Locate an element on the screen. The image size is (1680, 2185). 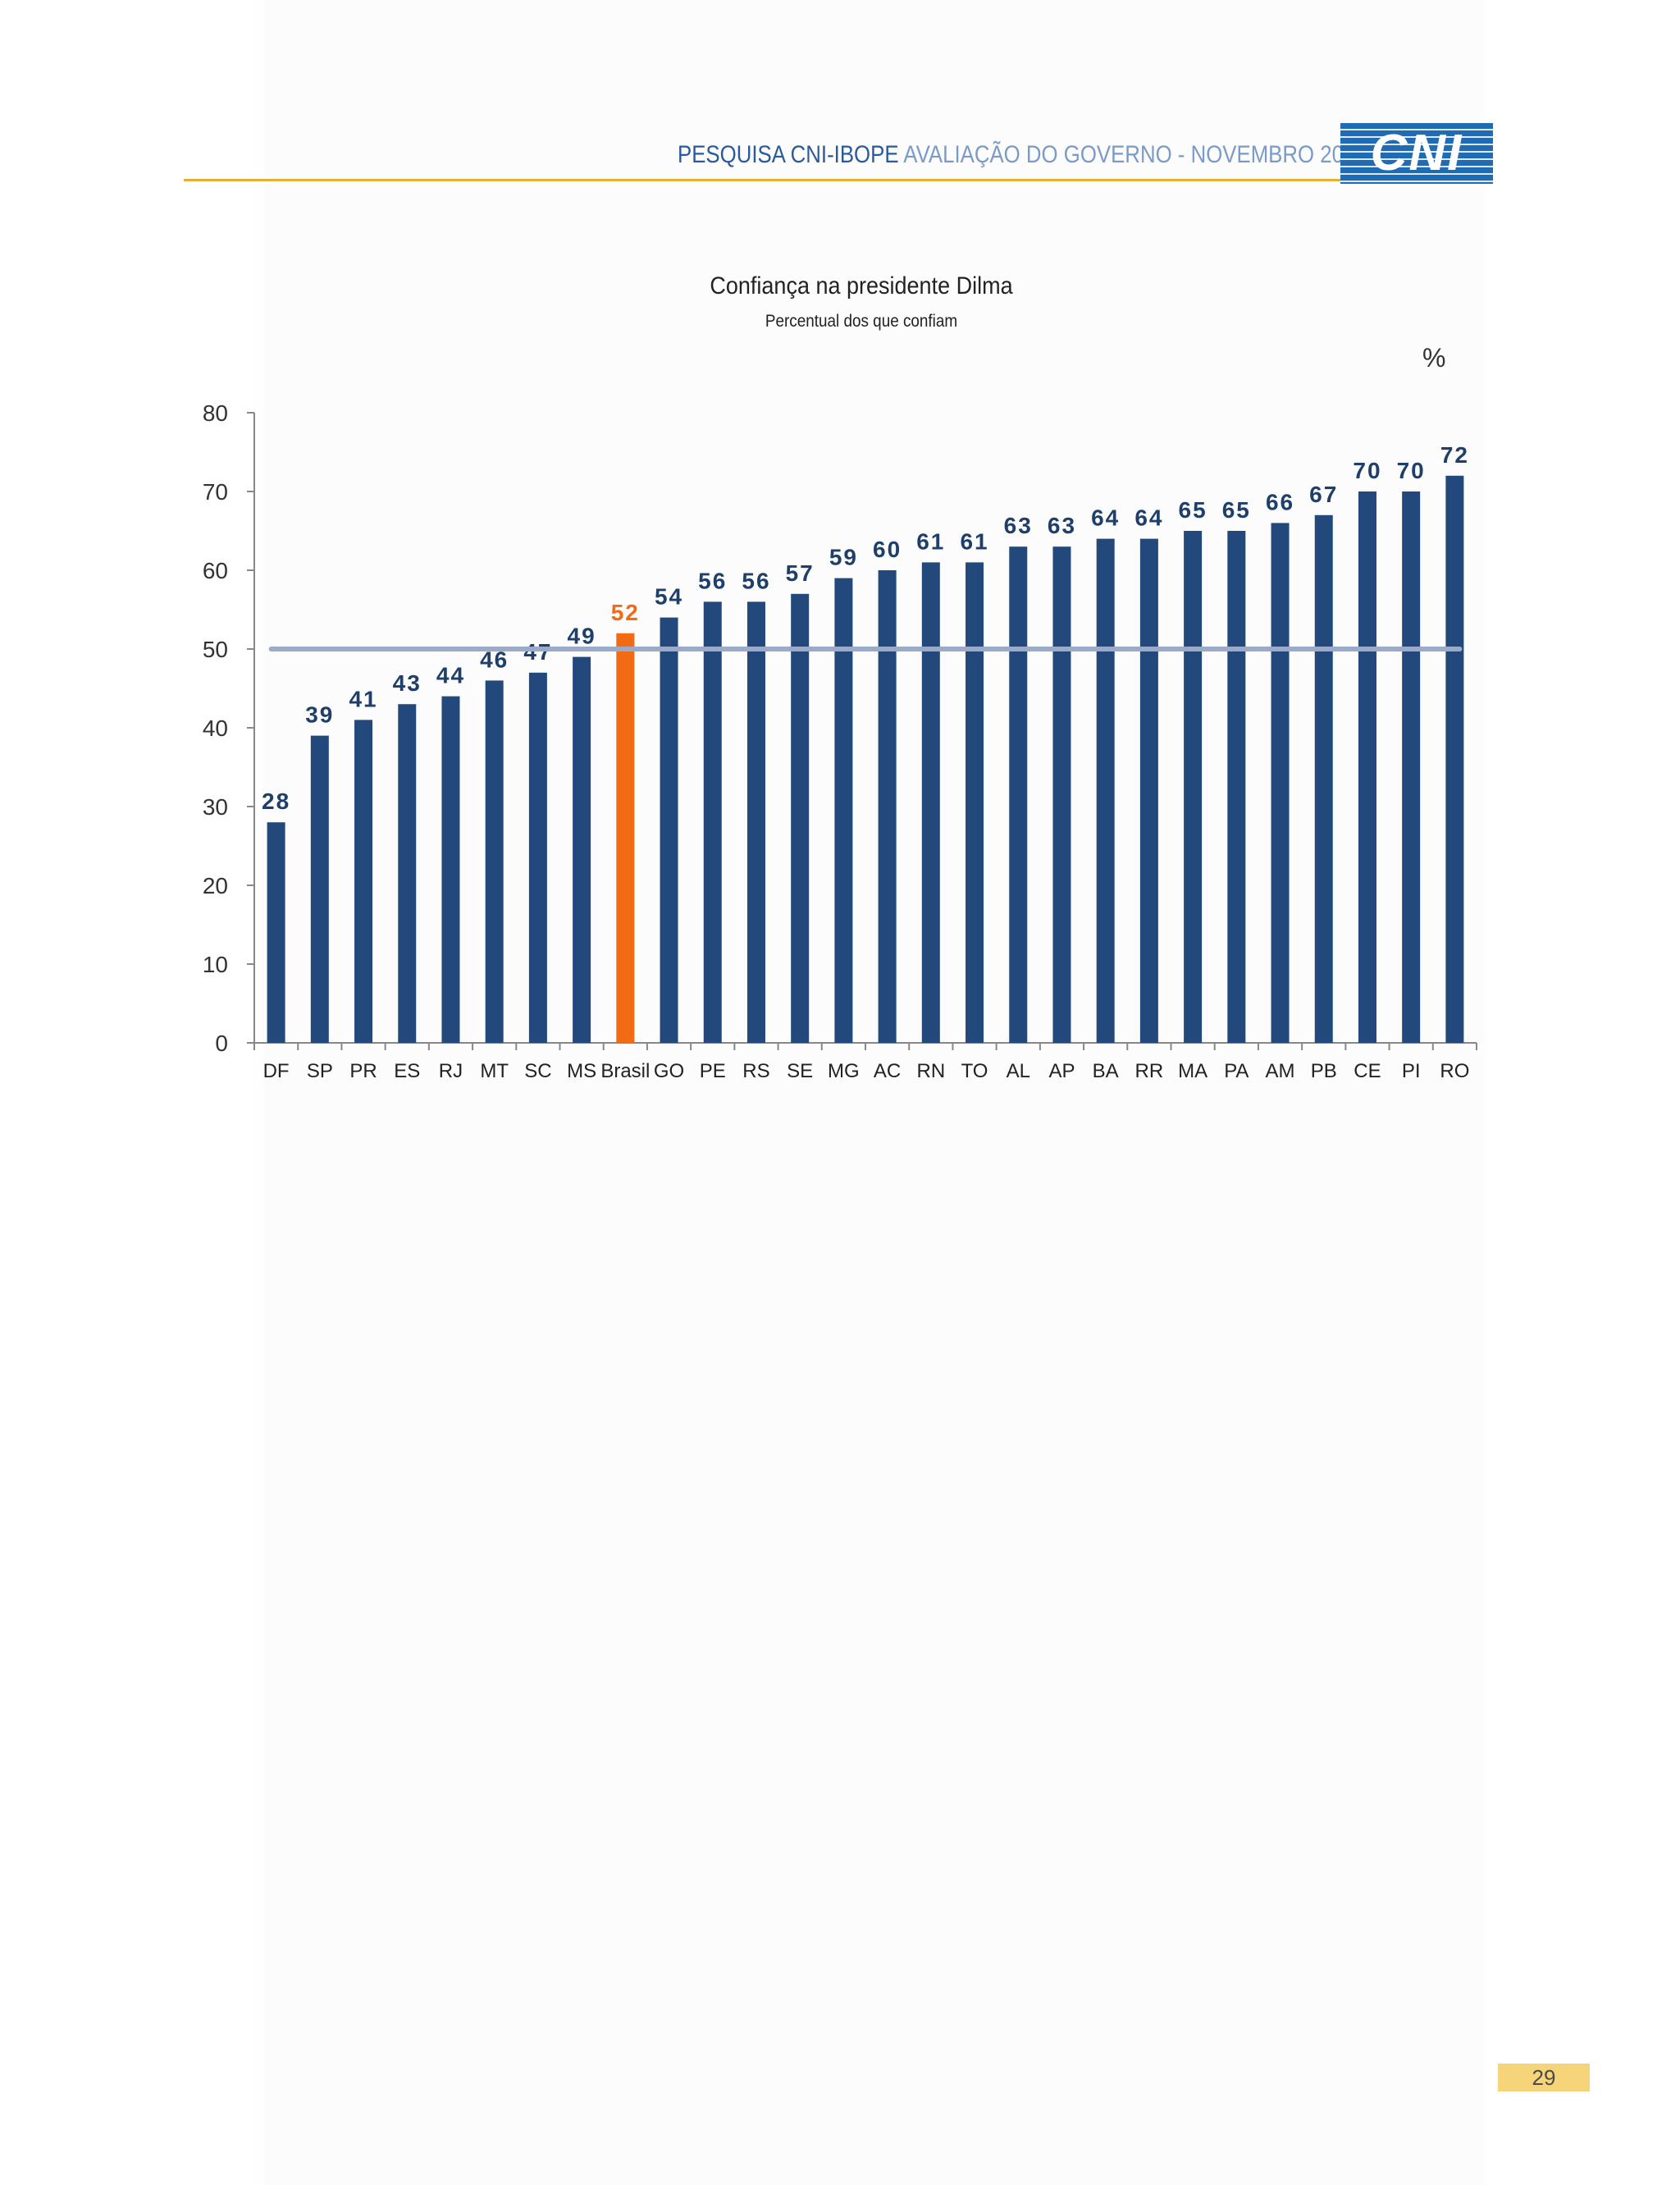
bar-value-label: 52 is located at coordinates (625, 612).